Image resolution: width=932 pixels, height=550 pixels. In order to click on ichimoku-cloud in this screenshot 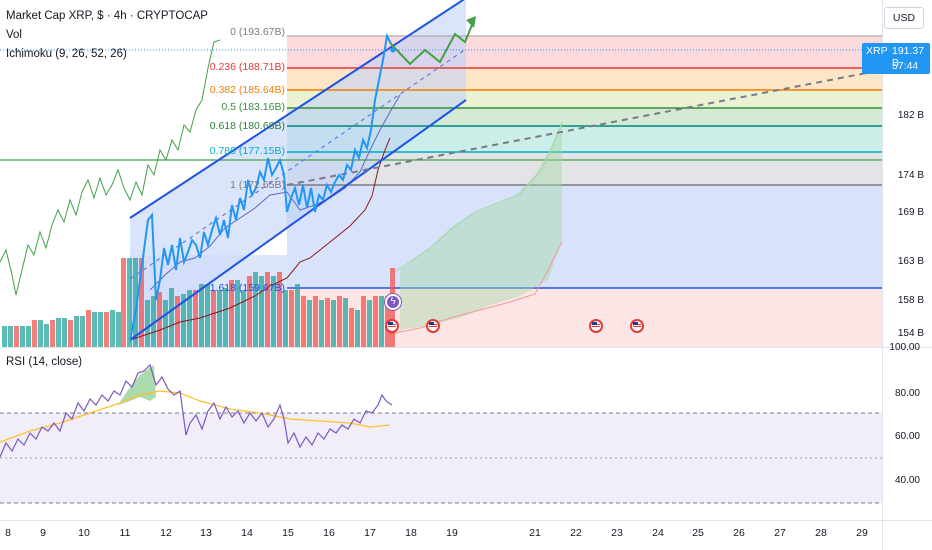, I will do `click(481, 226)`.